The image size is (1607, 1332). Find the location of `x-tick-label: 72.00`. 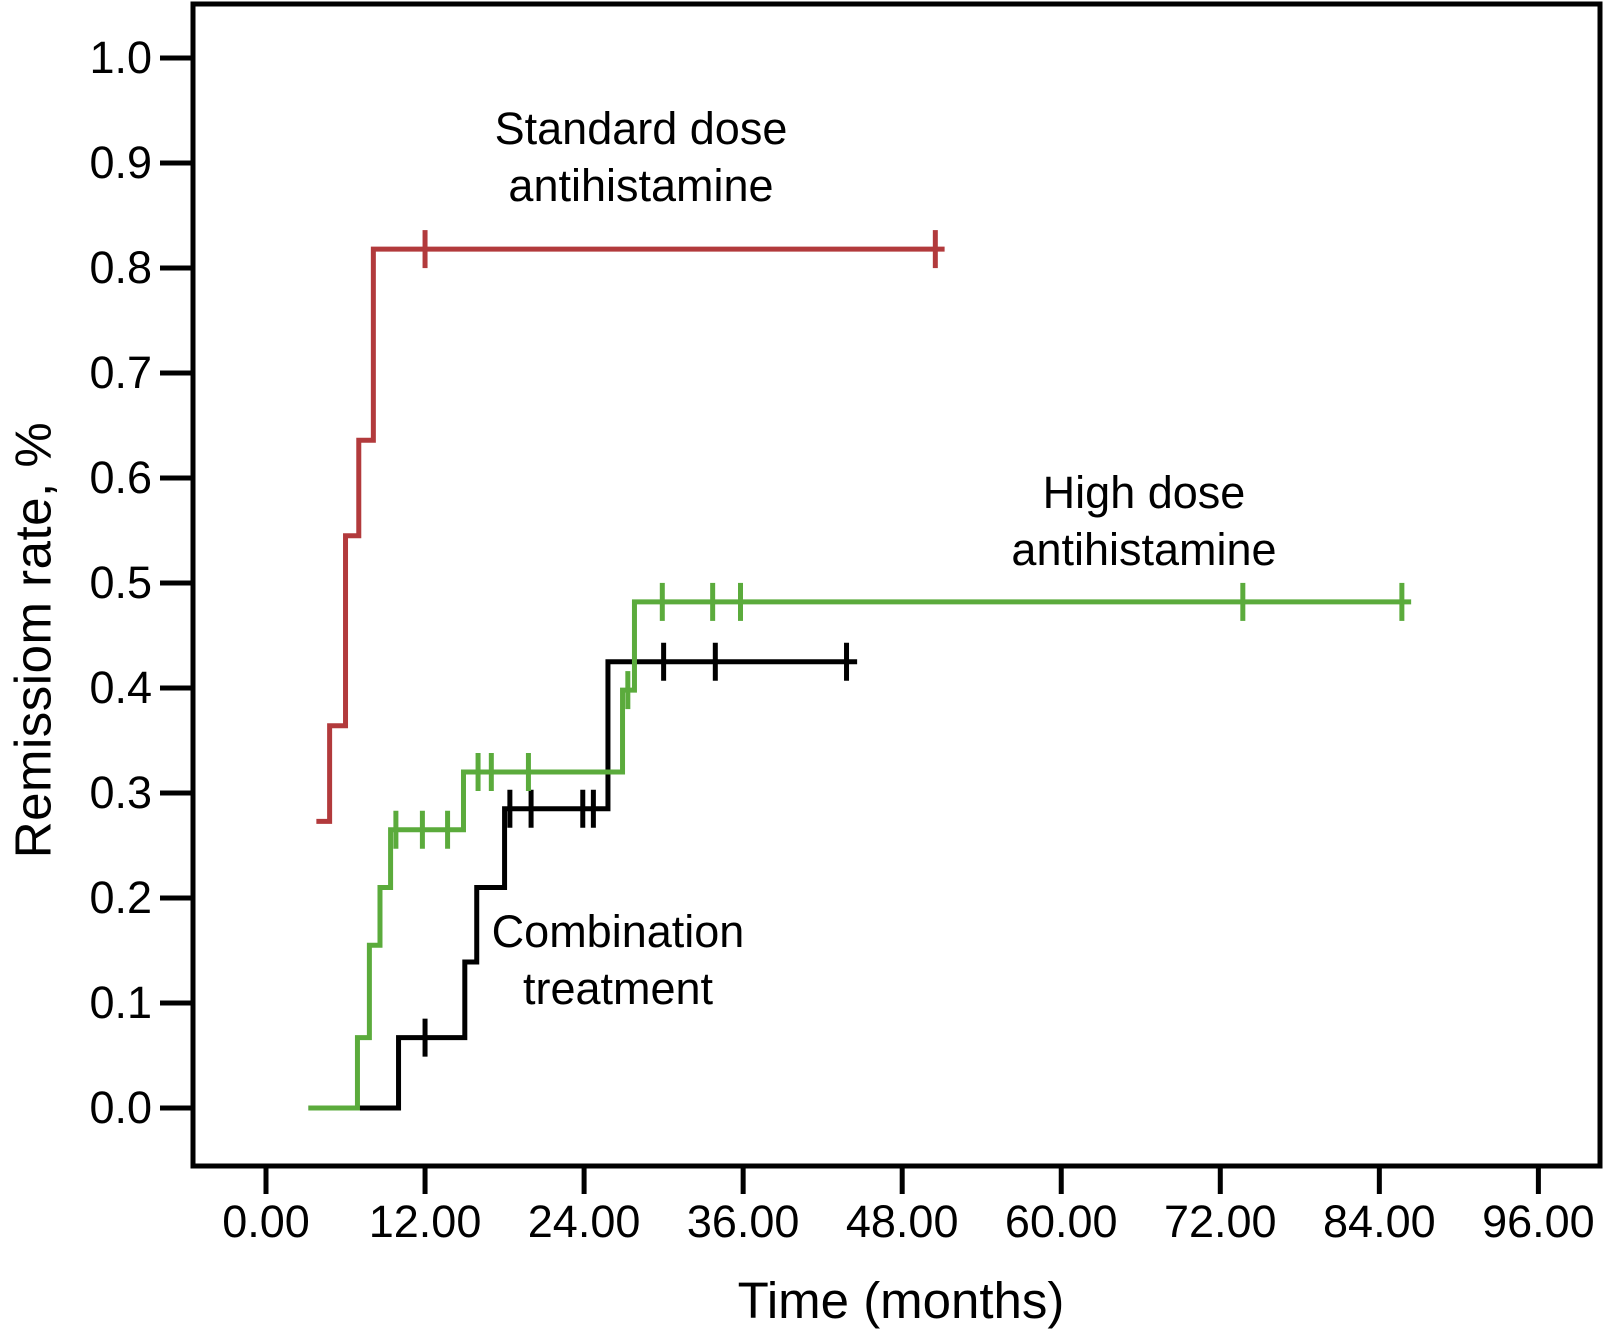

x-tick-label: 72.00 is located at coordinates (1220, 1221).